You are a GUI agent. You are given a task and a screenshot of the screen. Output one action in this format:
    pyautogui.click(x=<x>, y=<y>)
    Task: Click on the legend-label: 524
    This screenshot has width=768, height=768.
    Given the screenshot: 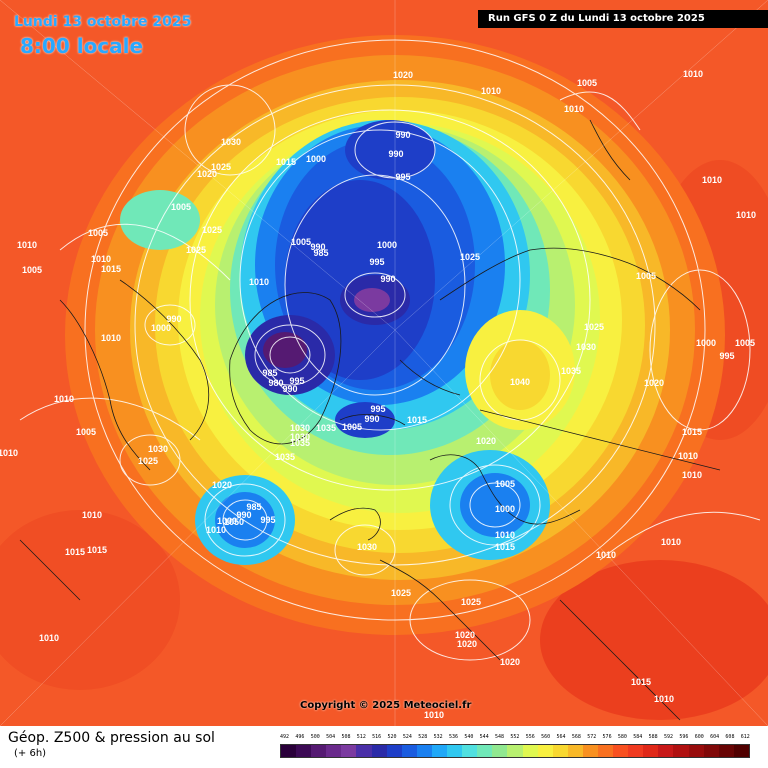 What is the action you would take?
    pyautogui.click(x=407, y=737)
    